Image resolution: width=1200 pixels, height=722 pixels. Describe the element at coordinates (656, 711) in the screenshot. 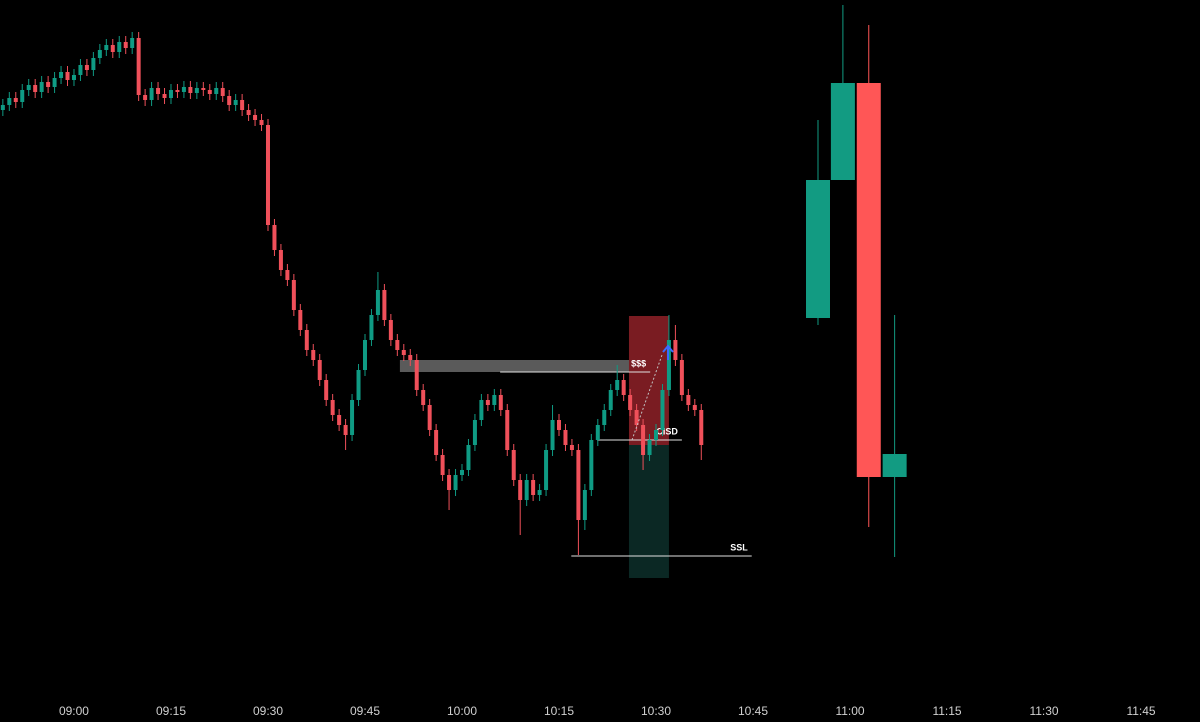

I see `x-tick-label: 10:30` at that location.